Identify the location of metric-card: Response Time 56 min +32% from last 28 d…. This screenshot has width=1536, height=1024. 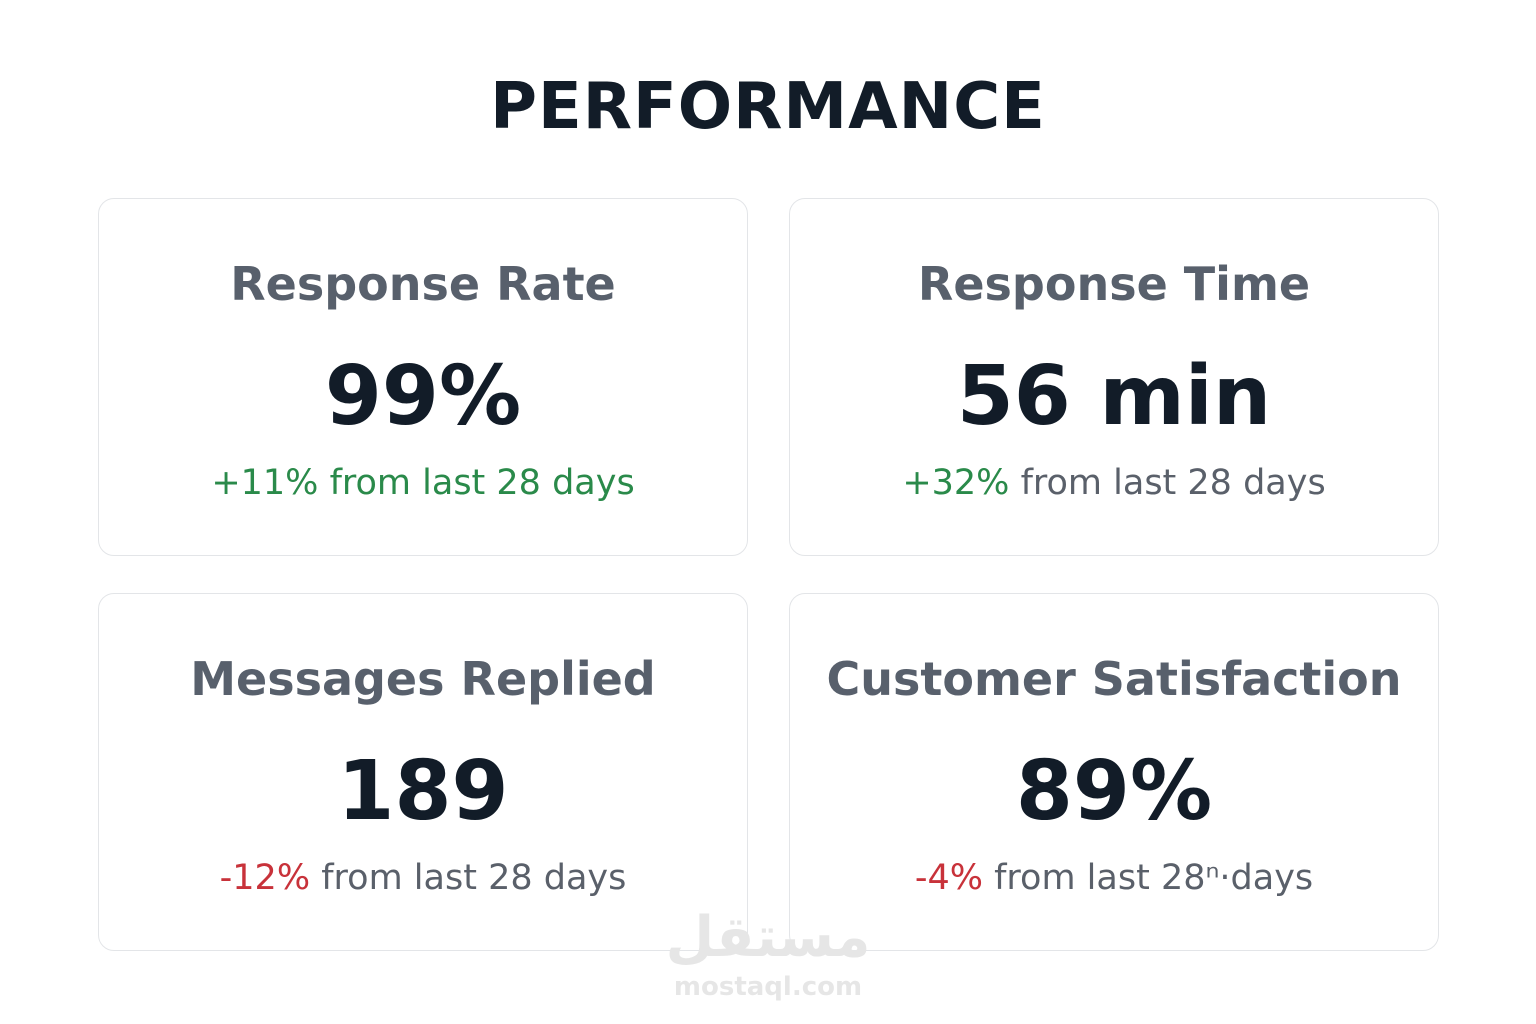
(1114, 377).